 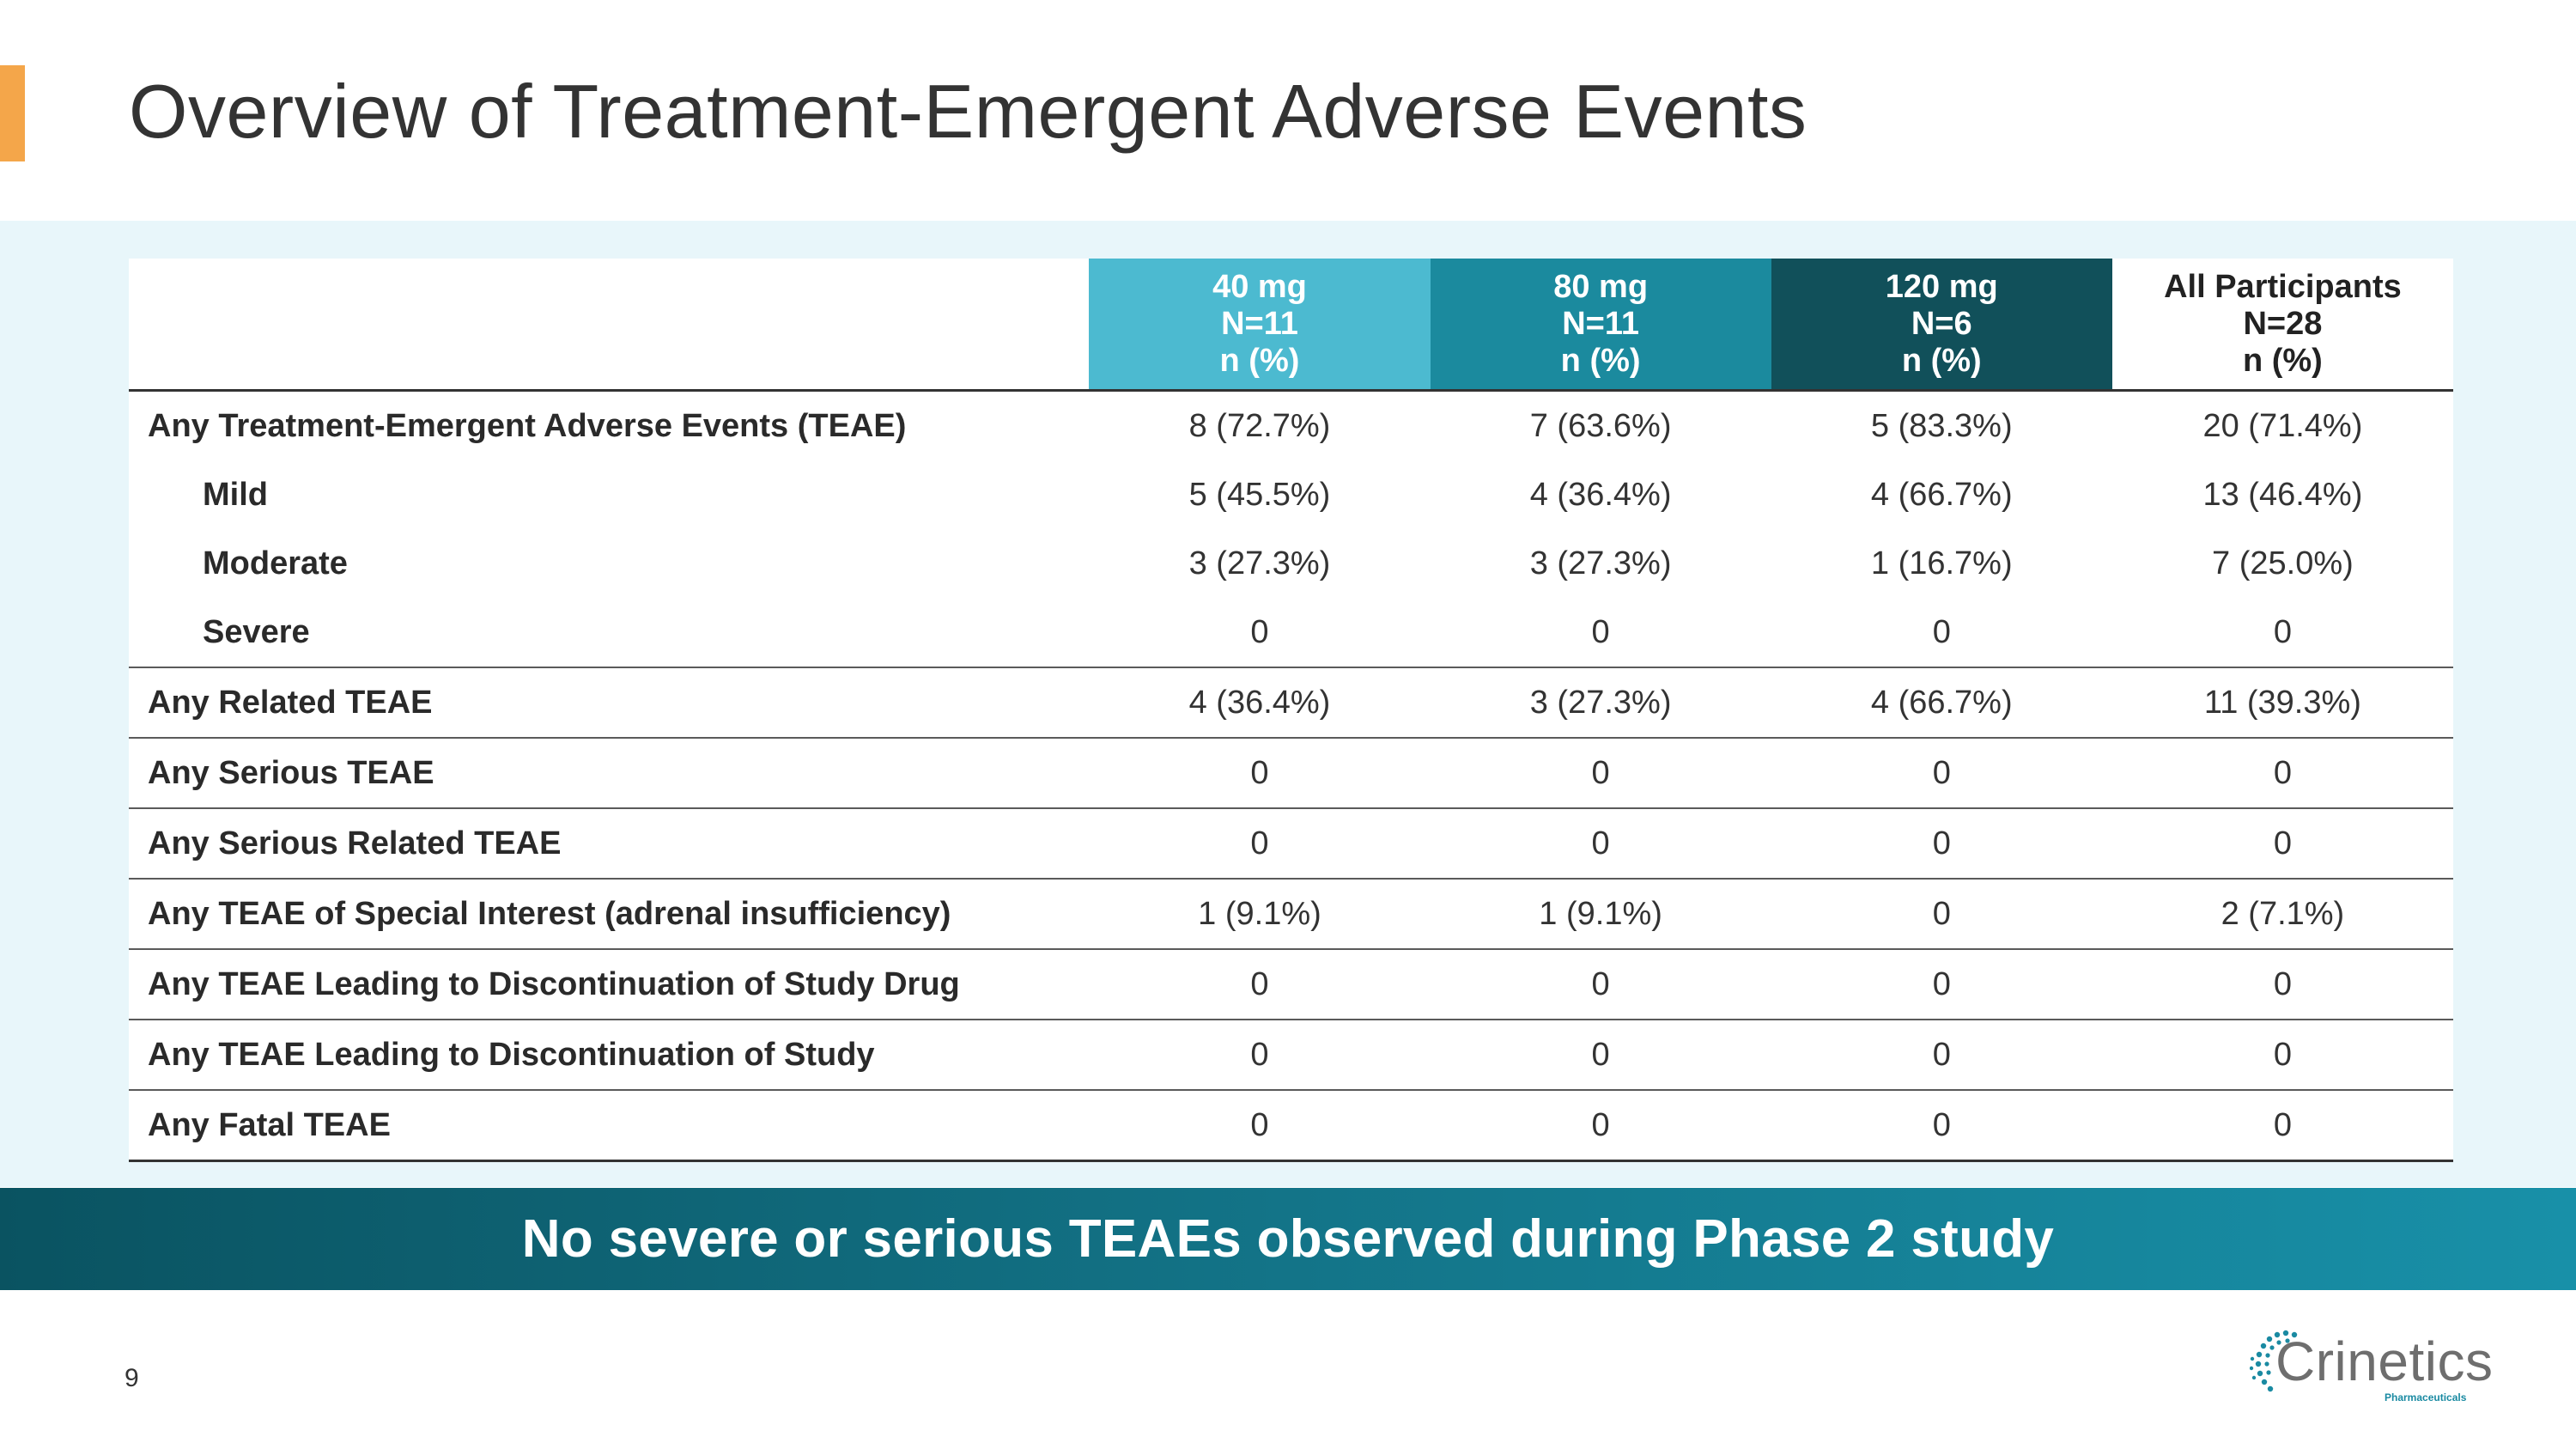 What do you see at coordinates (1941, 286) in the screenshot?
I see `header-dose: 120 mg` at bounding box center [1941, 286].